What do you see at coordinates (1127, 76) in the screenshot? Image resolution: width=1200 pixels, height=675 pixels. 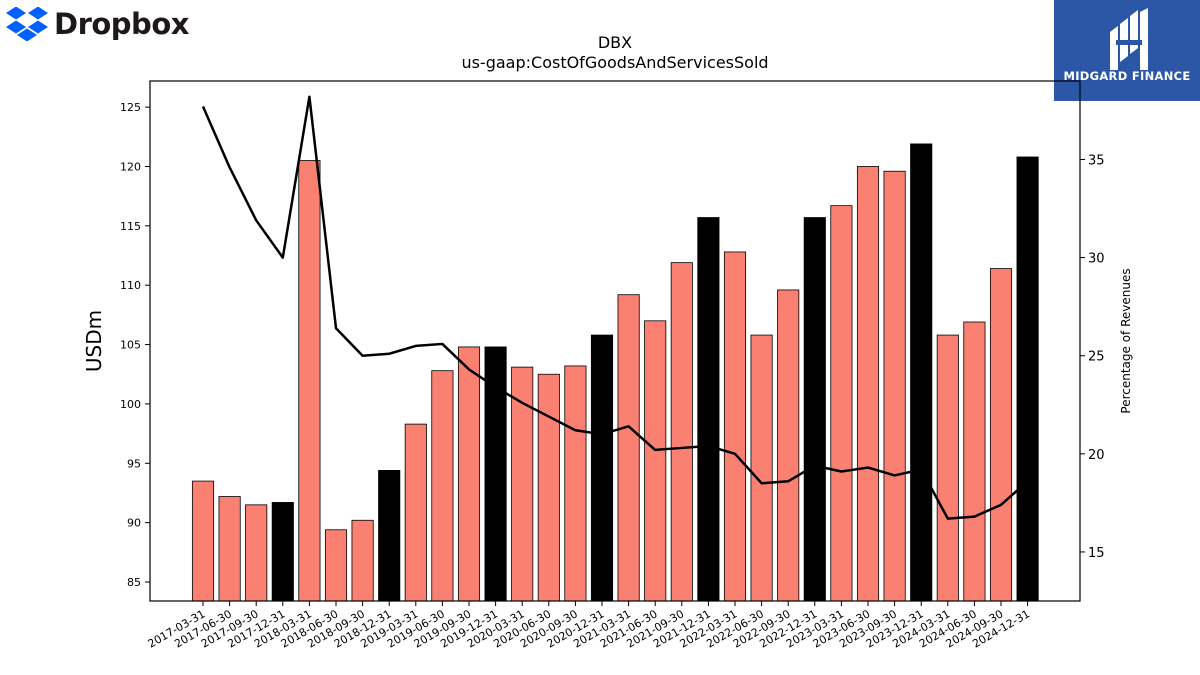 I see `badge-name: MIDGARD FINANCE` at bounding box center [1127, 76].